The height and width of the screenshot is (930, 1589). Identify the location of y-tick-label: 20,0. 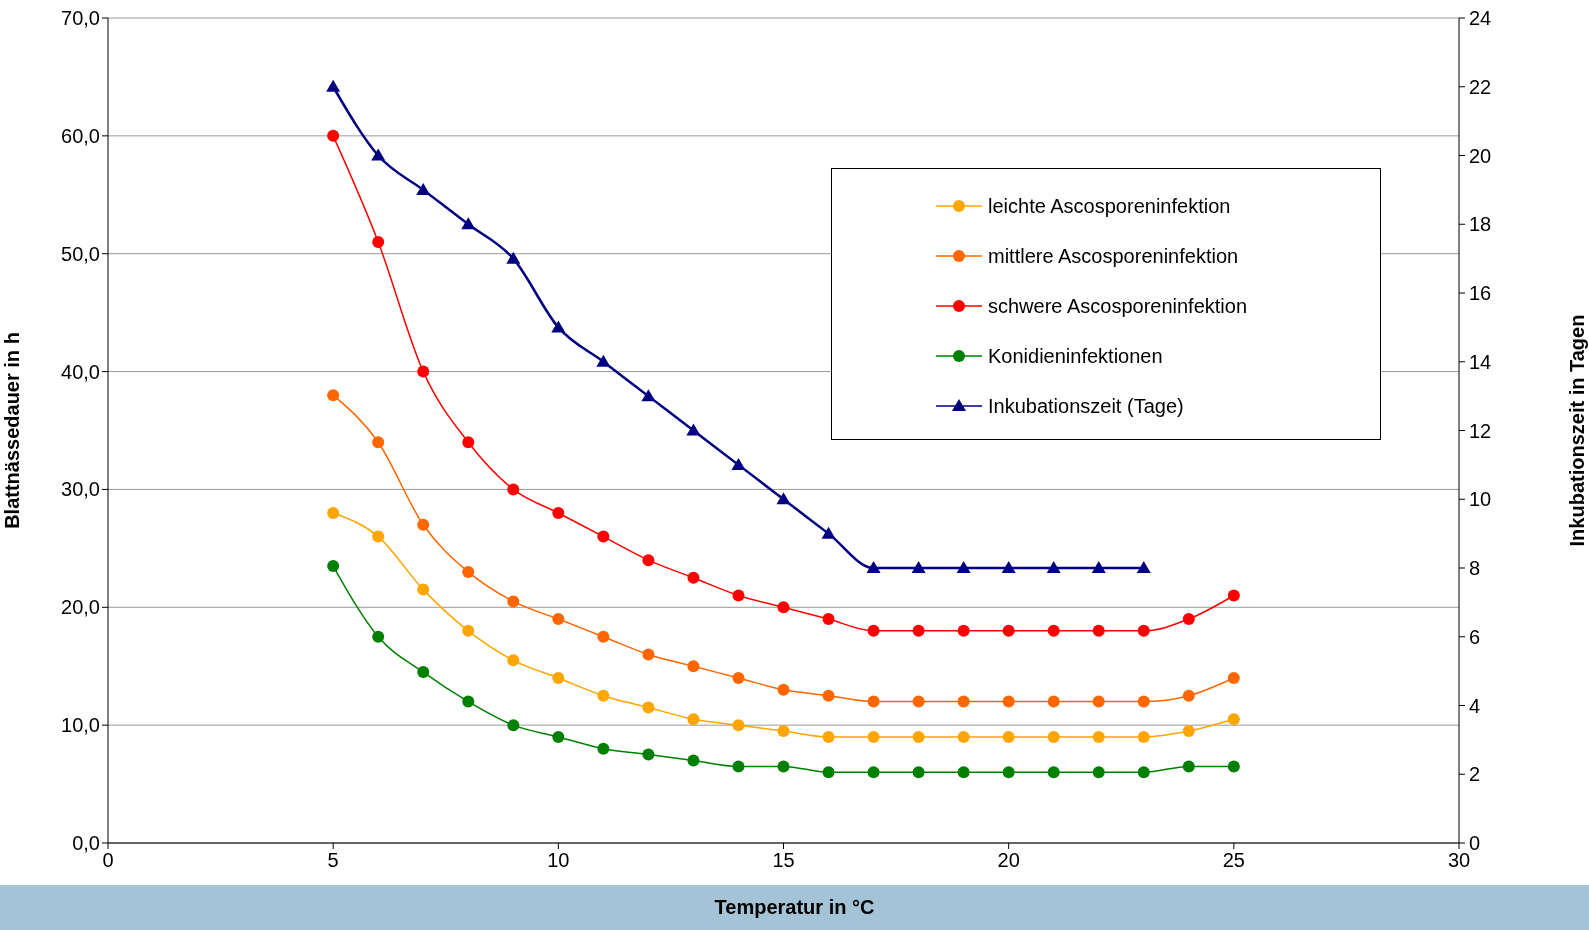
(80, 607).